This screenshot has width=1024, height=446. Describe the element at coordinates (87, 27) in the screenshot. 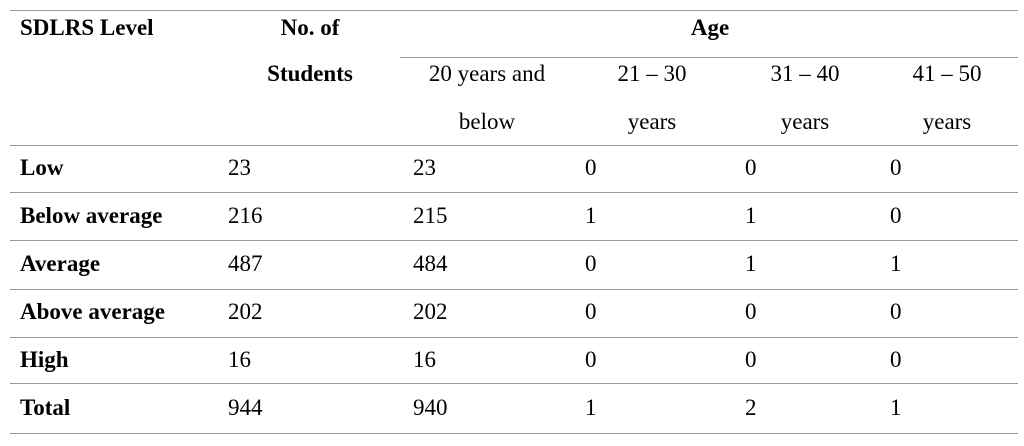

I see `header-level: SDLRS Level` at that location.